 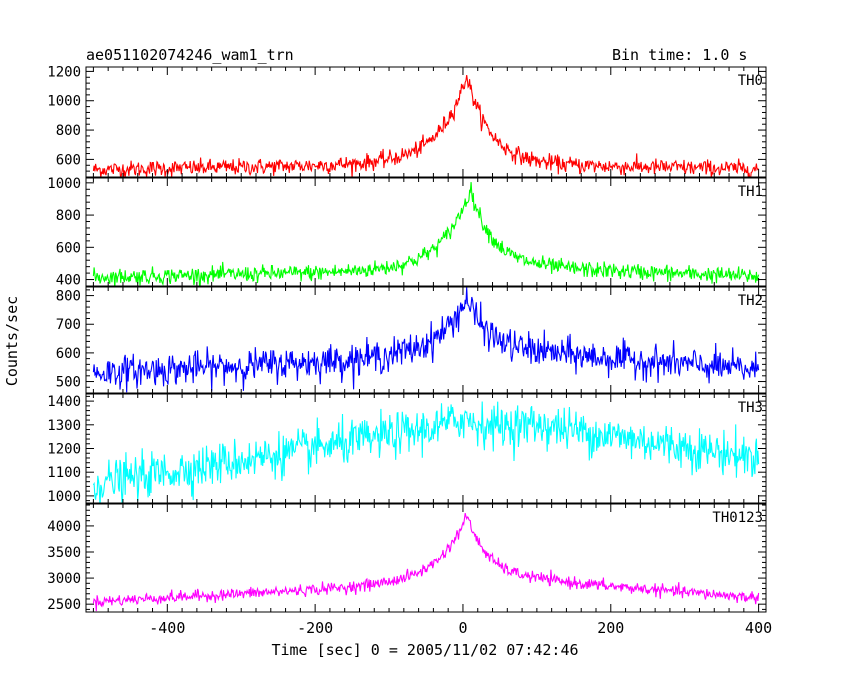 I want to click on panel-th3: 1000 1100 1200 1300 1400 TH3, so click(x=407, y=449).